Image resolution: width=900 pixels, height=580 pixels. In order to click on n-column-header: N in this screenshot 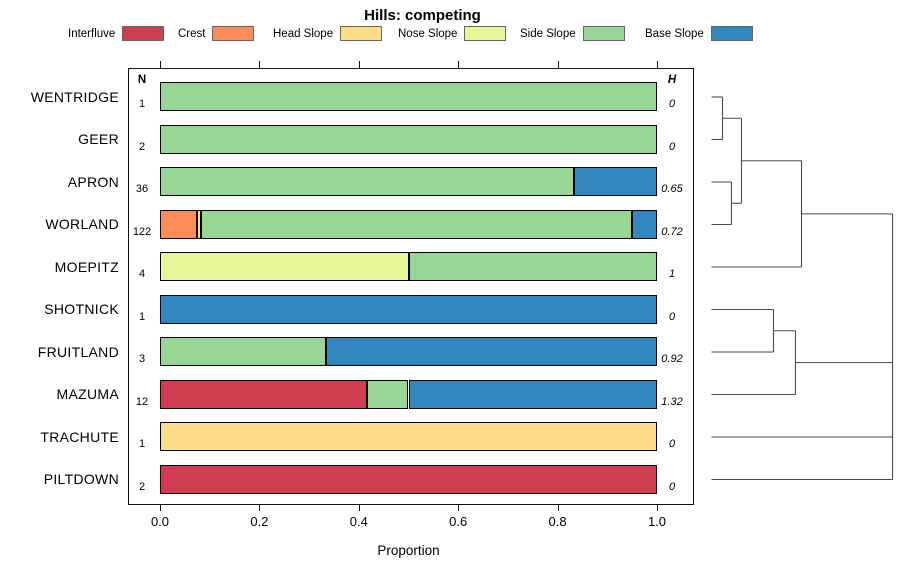, I will do `click(142, 80)`.